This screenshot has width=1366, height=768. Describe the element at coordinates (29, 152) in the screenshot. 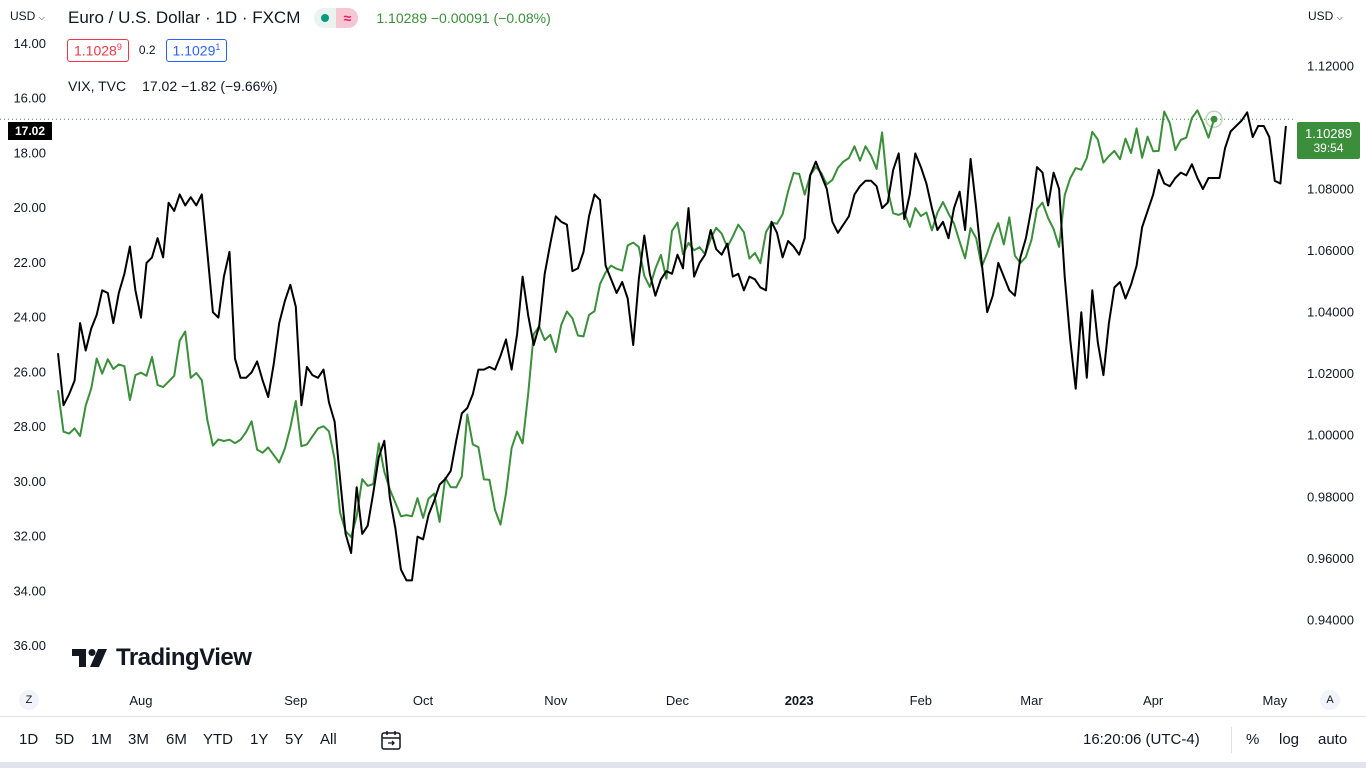

I see `left-axis-tick: 18.00` at that location.